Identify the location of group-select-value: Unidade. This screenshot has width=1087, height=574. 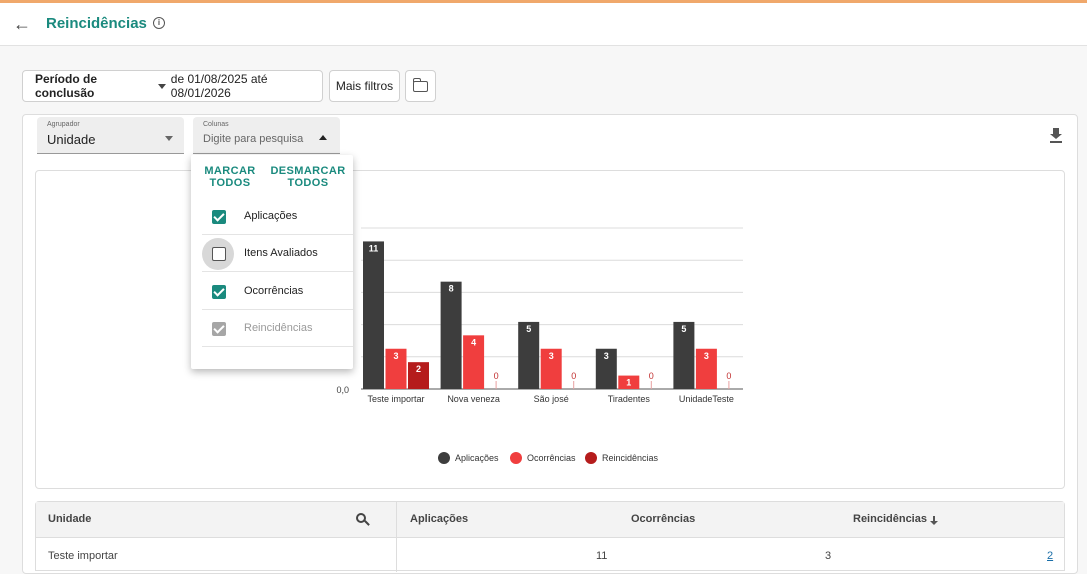
(71, 139).